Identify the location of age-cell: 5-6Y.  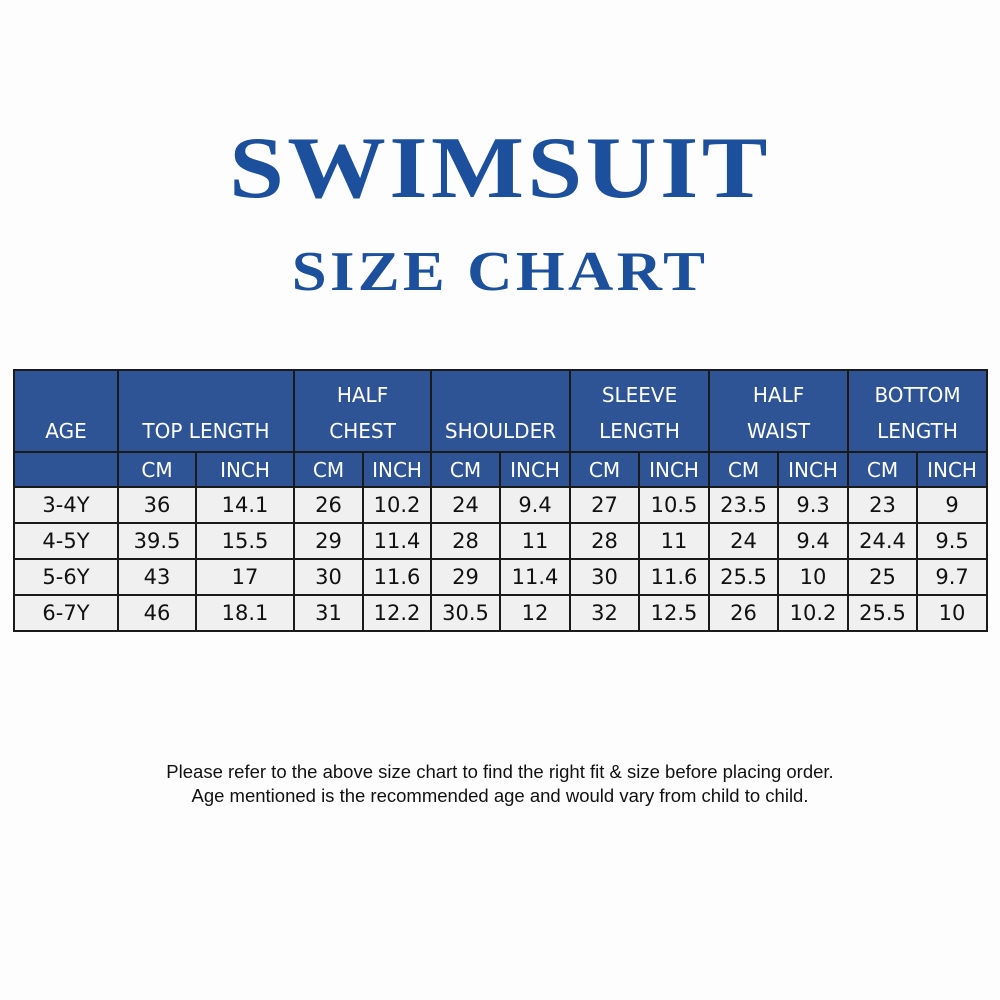
(66, 577).